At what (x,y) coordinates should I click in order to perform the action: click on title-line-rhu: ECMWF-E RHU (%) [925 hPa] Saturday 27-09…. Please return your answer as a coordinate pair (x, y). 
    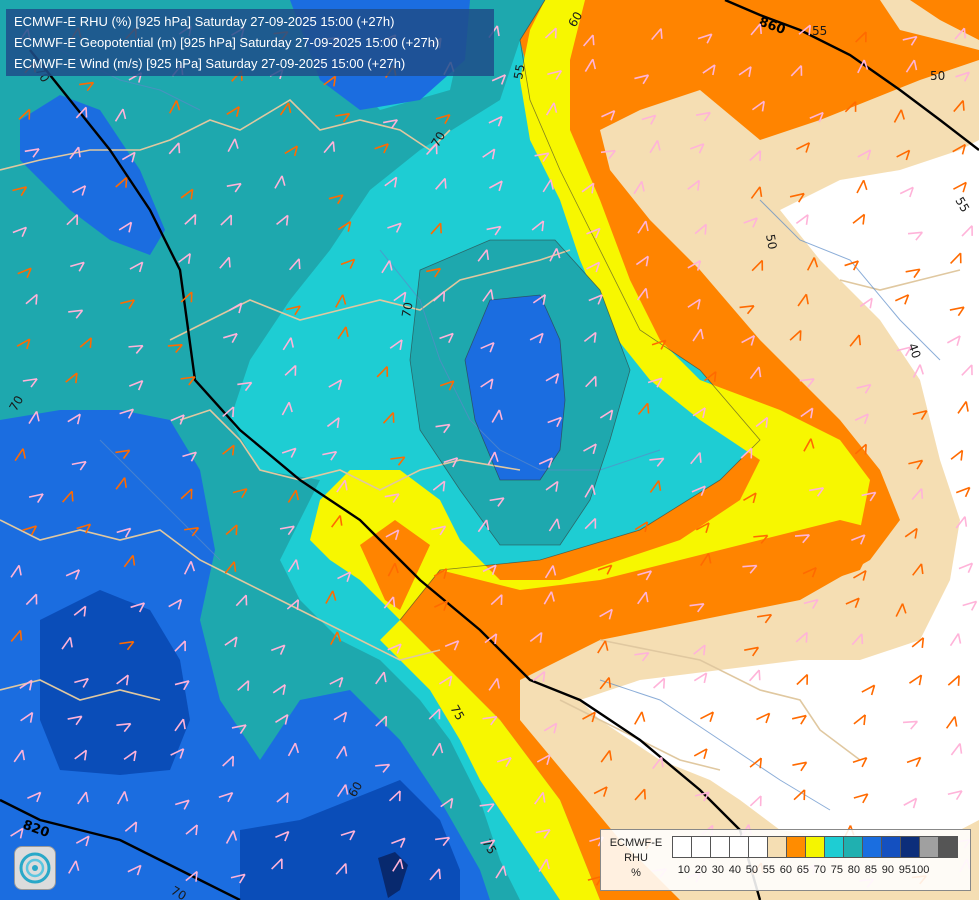
    Looking at the image, I should click on (204, 21).